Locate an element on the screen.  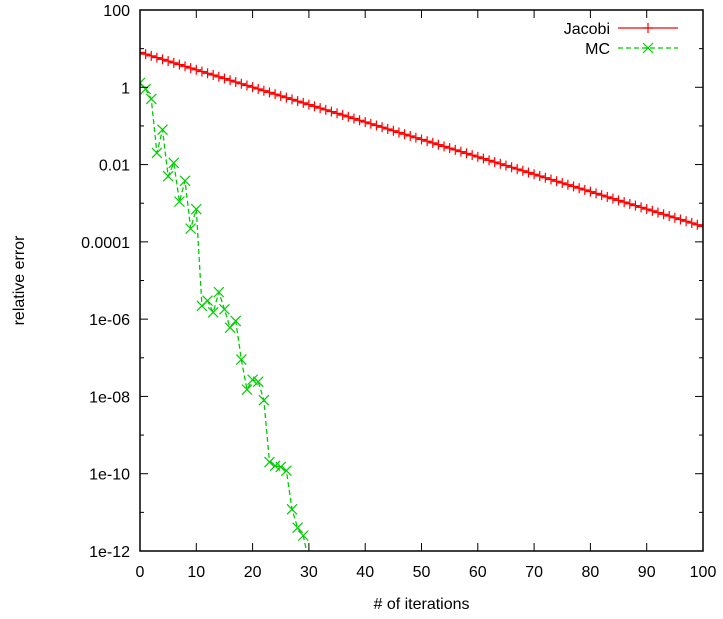
x-tick-label: 100 is located at coordinates (703, 572).